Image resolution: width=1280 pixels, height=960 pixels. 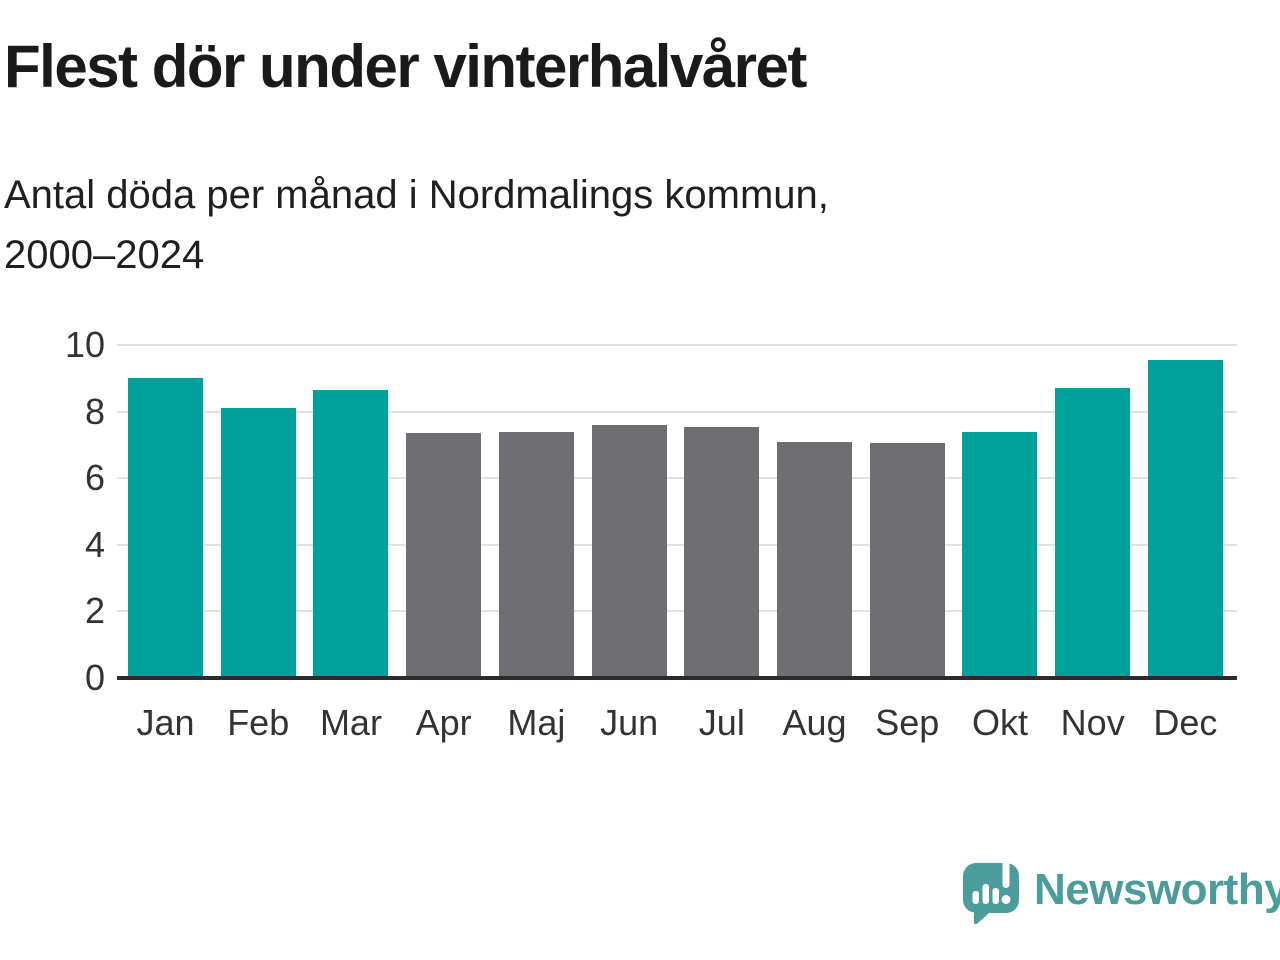 I want to click on chart-subtitle-line2: 2000–2024, so click(x=104, y=255).